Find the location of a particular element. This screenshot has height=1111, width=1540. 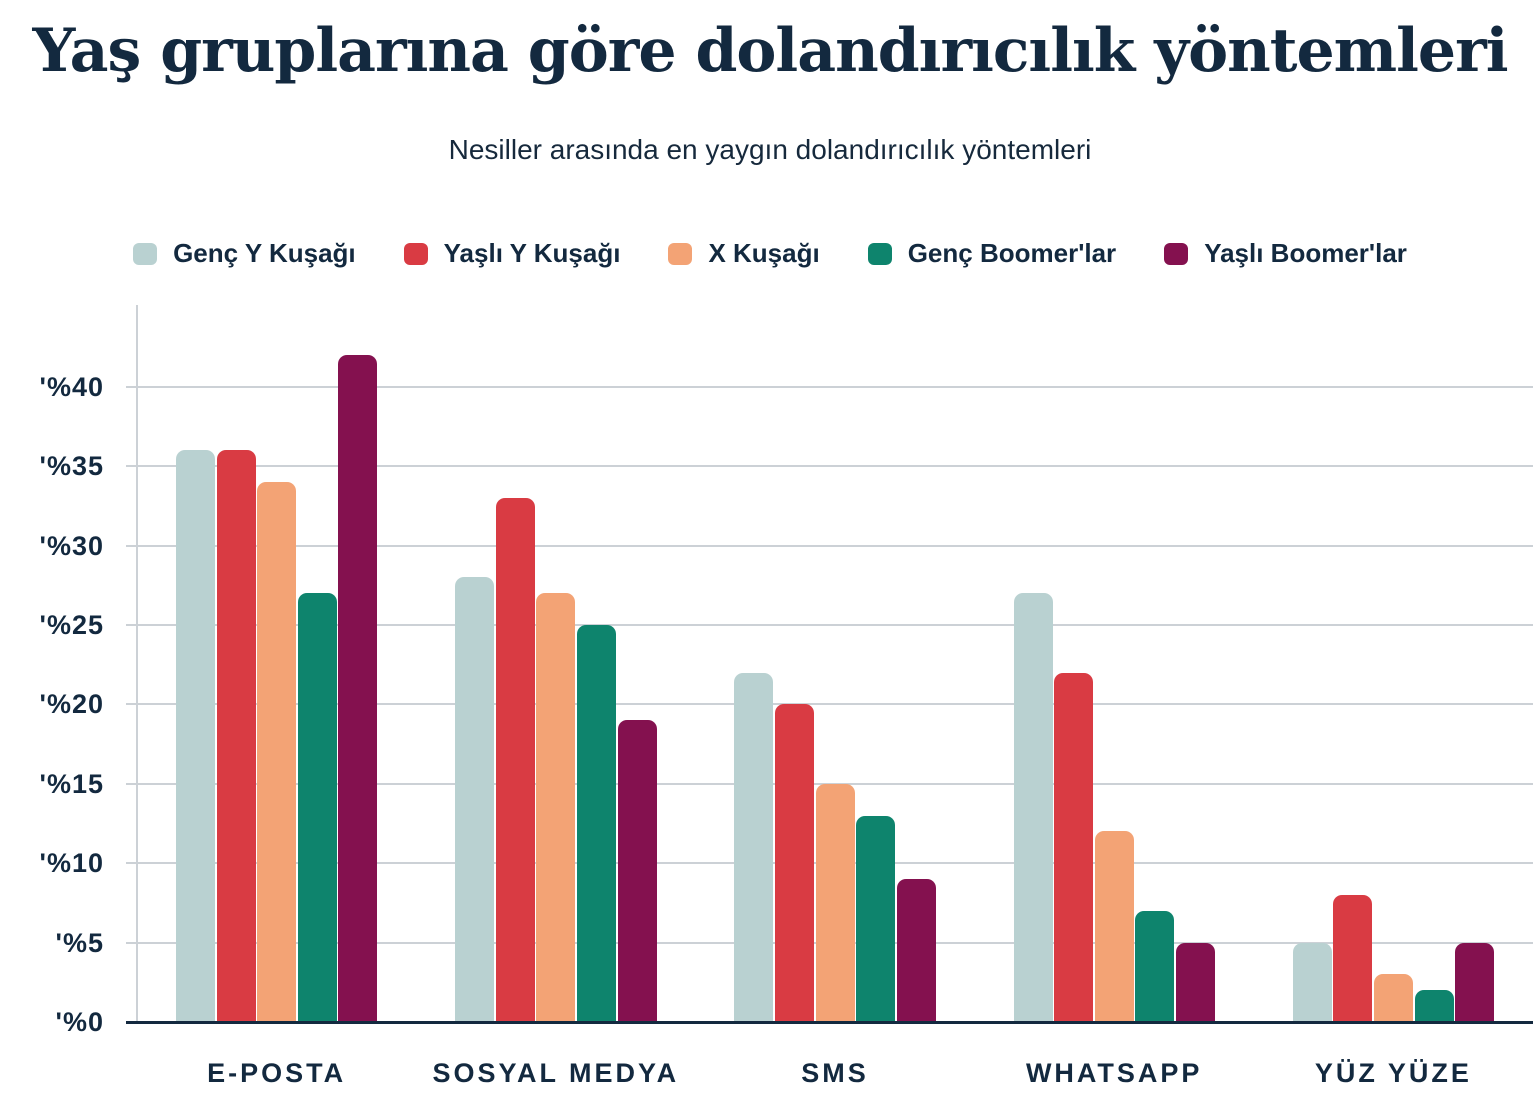

category-label: WHATSAPP is located at coordinates (1114, 1073).